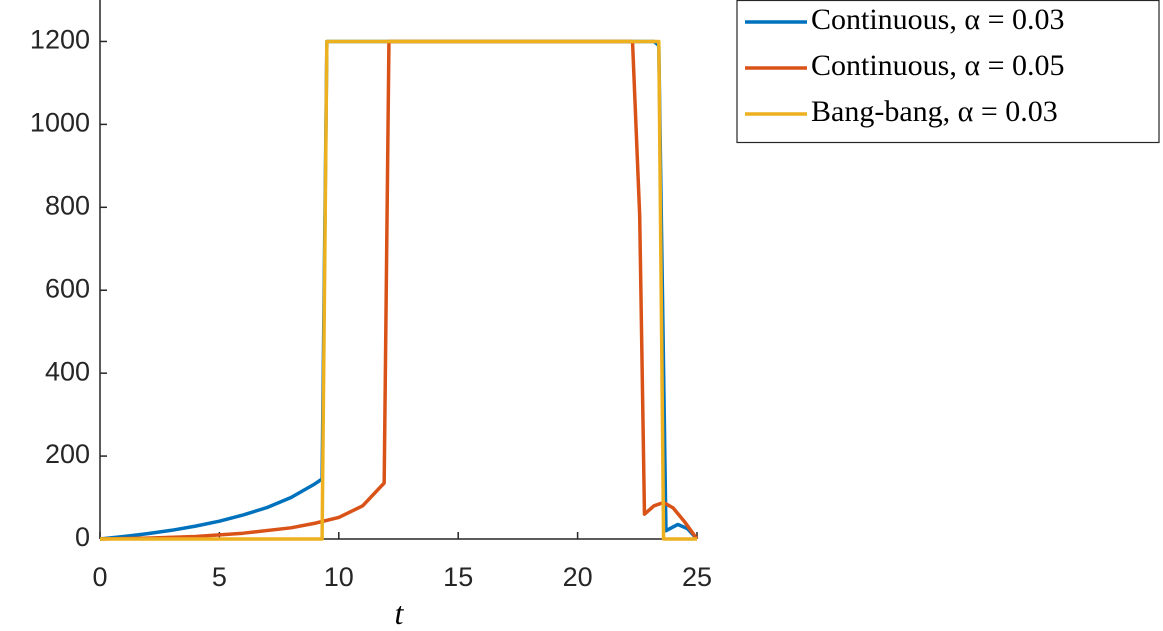 This screenshot has height=631, width=1163. What do you see at coordinates (67, 205) in the screenshot?
I see `y-tick-label: 800` at bounding box center [67, 205].